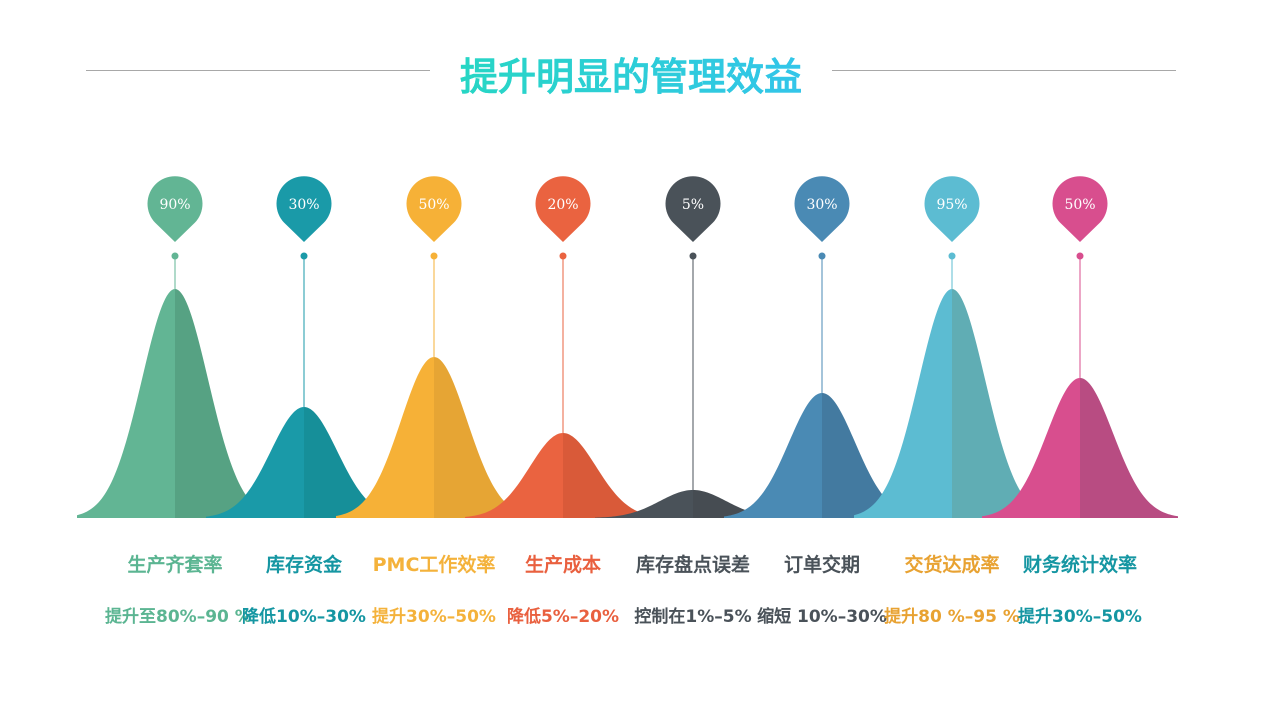 The height and width of the screenshot is (708, 1262). Describe the element at coordinates (562, 565) in the screenshot. I see `category-label: 生产成本` at that location.